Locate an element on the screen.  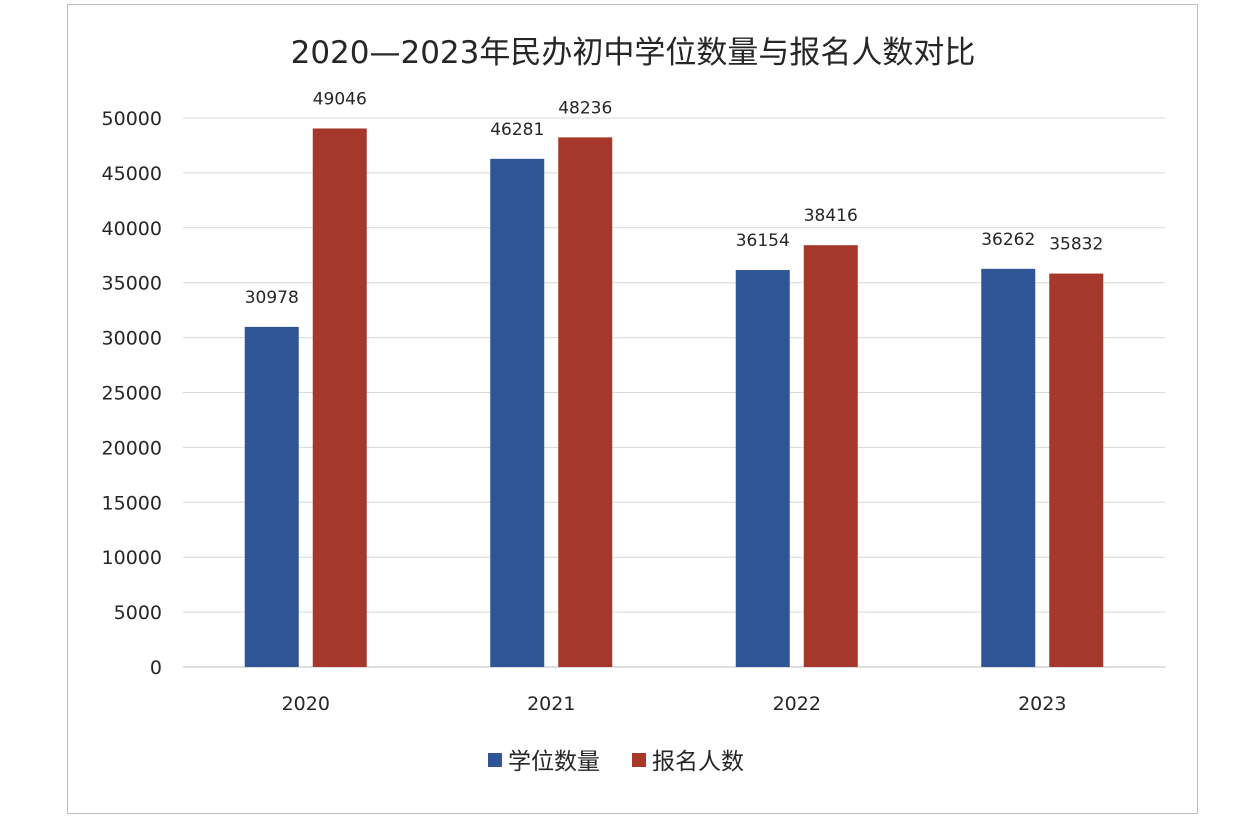
data-label: 35832 is located at coordinates (1076, 245).